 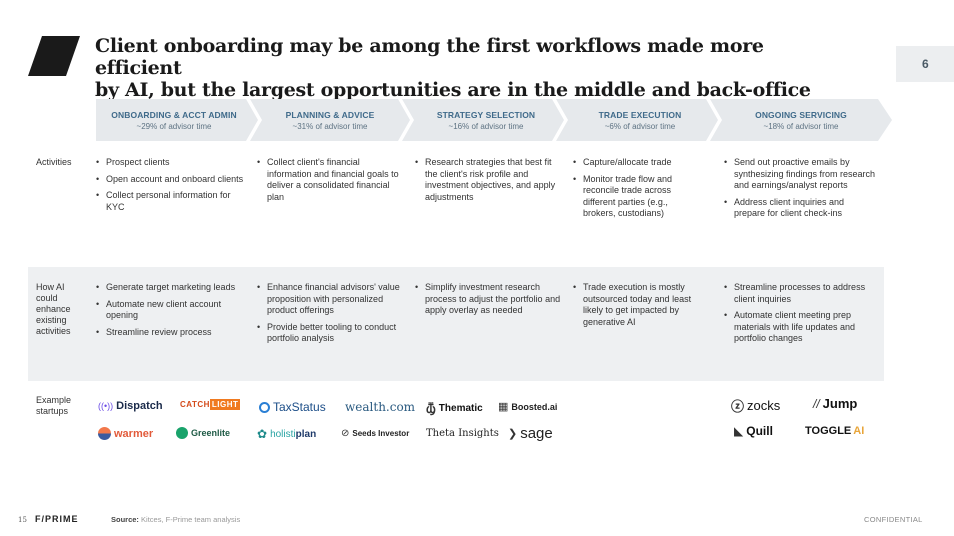 I want to click on taxstatus-logo-icon, so click(x=264, y=407).